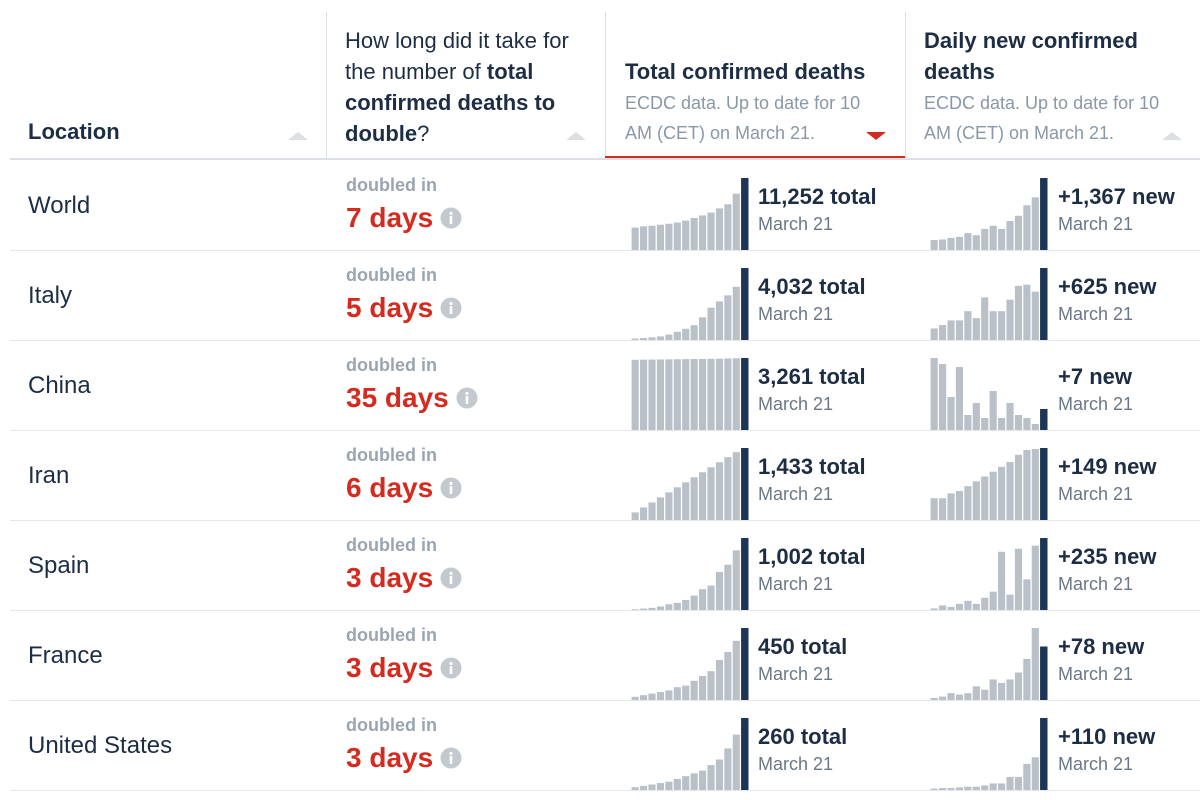  What do you see at coordinates (390, 487) in the screenshot?
I see `doubling-days: 6 days` at bounding box center [390, 487].